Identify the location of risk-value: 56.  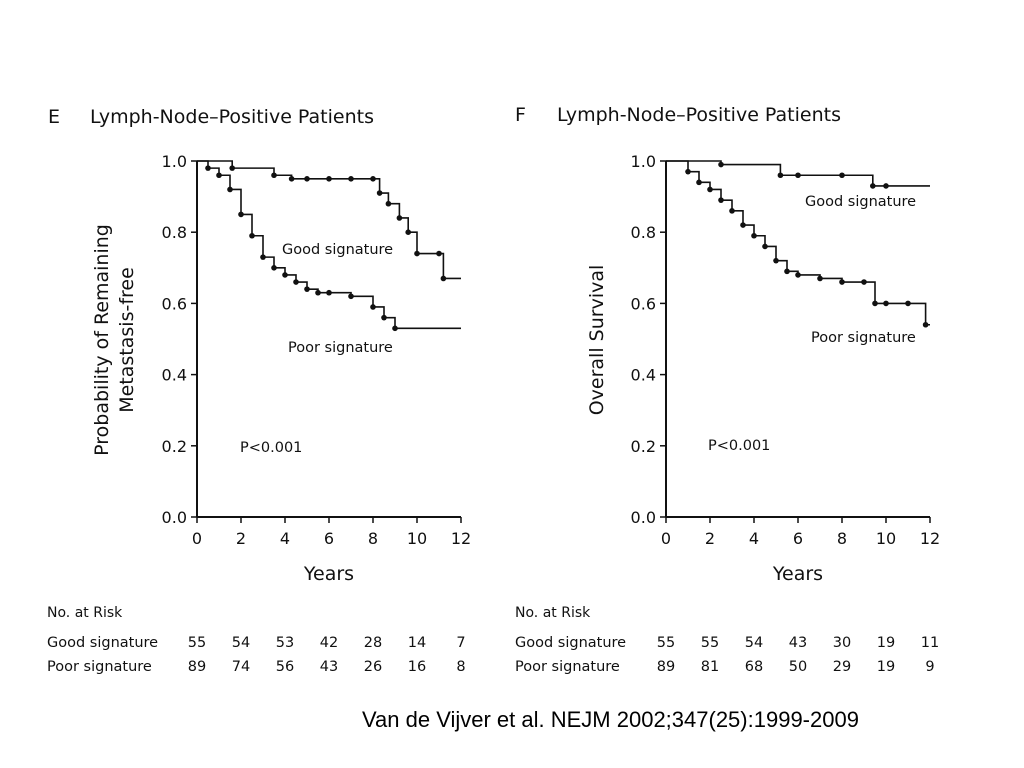
(285, 667).